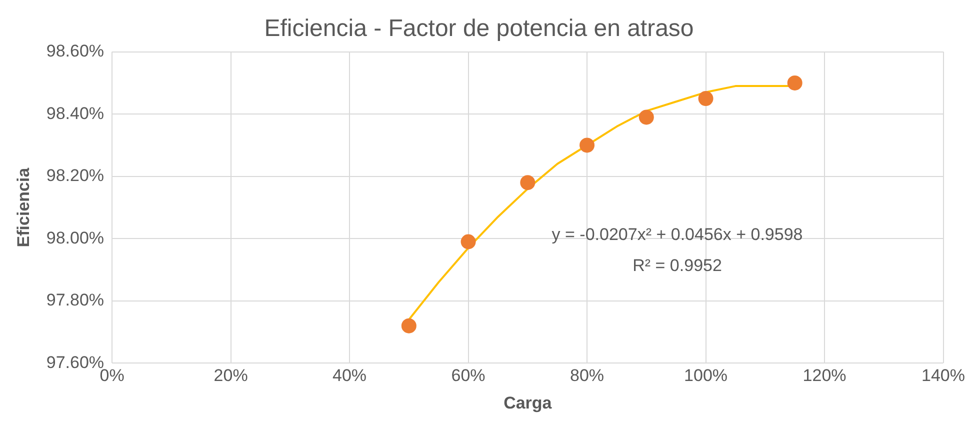 The image size is (968, 423). I want to click on x-tick-label: 120%, so click(824, 376).